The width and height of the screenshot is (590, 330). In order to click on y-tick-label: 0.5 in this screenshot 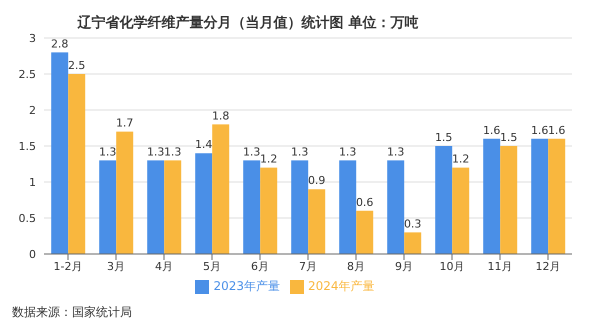, I will do `click(27, 218)`.